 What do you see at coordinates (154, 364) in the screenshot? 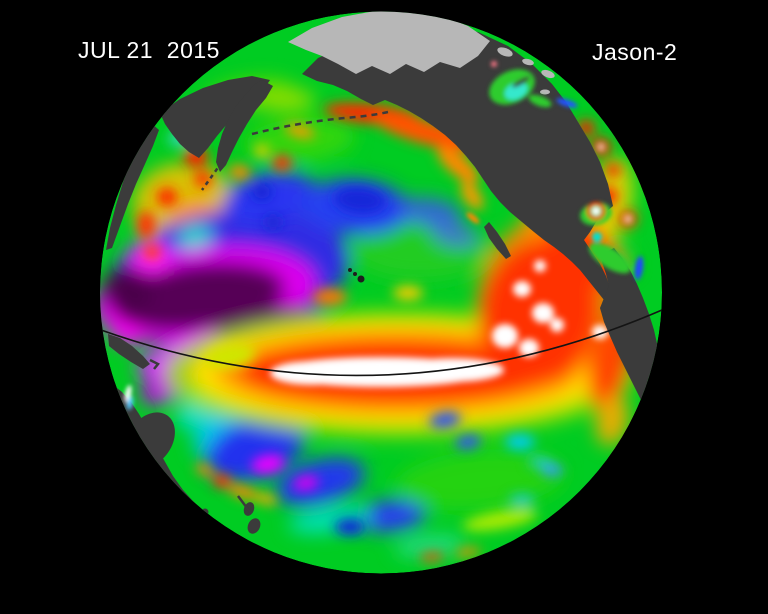
I see `new-guinea-island-hook` at bounding box center [154, 364].